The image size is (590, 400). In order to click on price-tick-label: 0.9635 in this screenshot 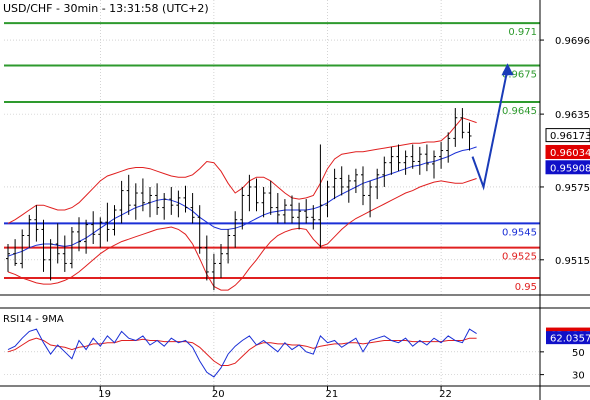, I will do `click(572, 115)`.